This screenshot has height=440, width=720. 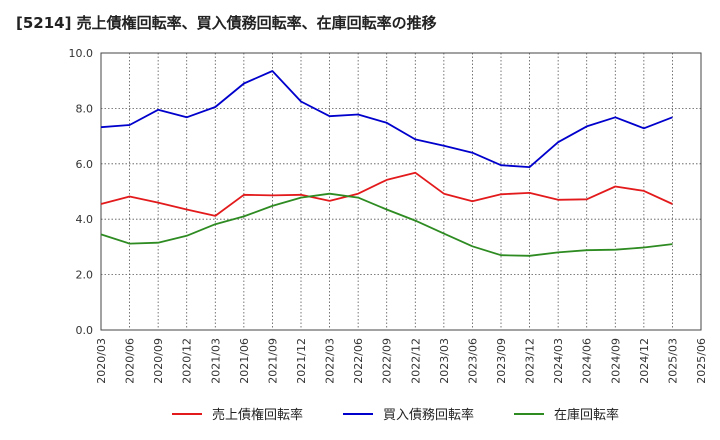 I want to click on x-tick-label: 2025/03, so click(x=672, y=361).